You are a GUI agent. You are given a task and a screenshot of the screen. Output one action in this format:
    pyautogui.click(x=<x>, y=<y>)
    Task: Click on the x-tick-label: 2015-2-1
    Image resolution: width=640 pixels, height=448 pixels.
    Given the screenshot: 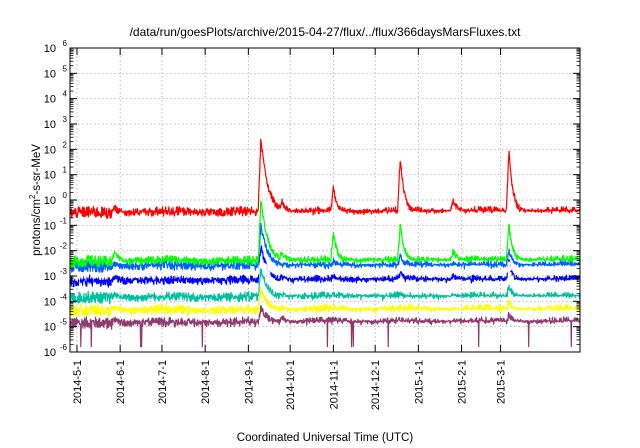 What is the action you would take?
    pyautogui.click(x=463, y=382)
    